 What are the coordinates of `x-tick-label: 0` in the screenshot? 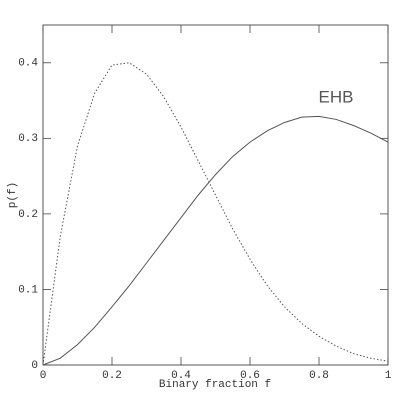 It's located at (43, 376).